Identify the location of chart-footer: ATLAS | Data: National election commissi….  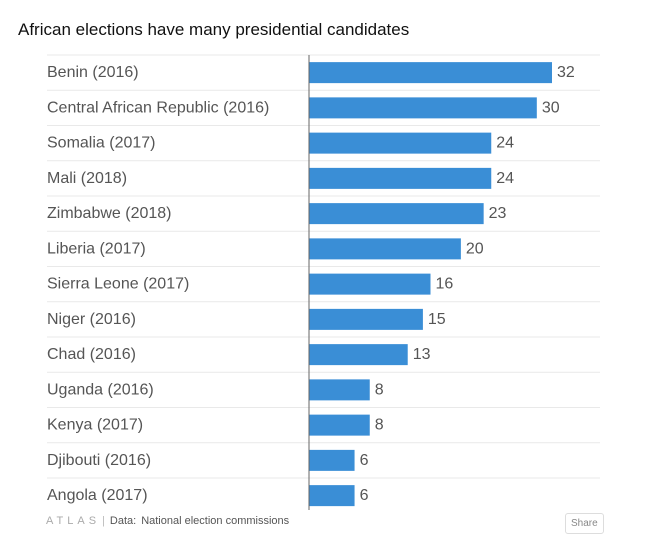
(167, 521).